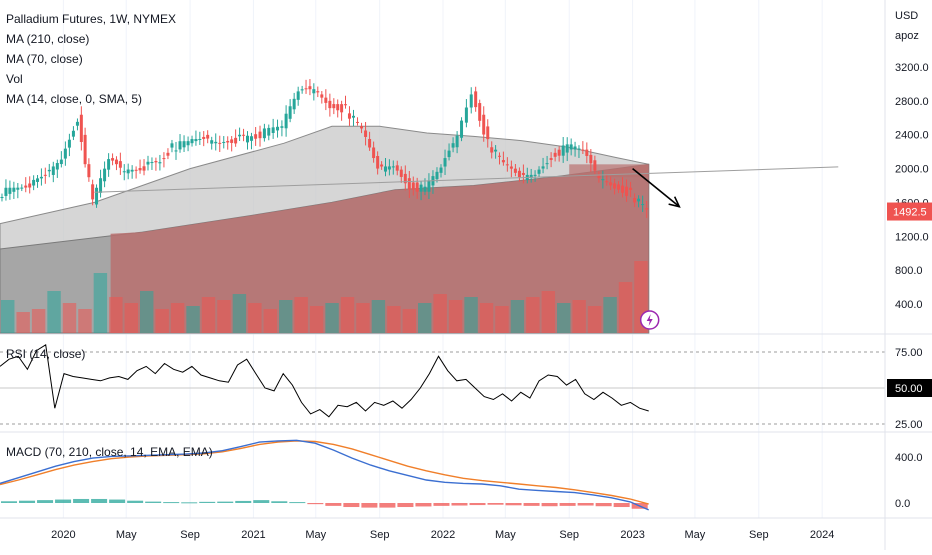 This screenshot has height=555, width=932. I want to click on ma210-legend: MA (210, close), so click(48, 39).